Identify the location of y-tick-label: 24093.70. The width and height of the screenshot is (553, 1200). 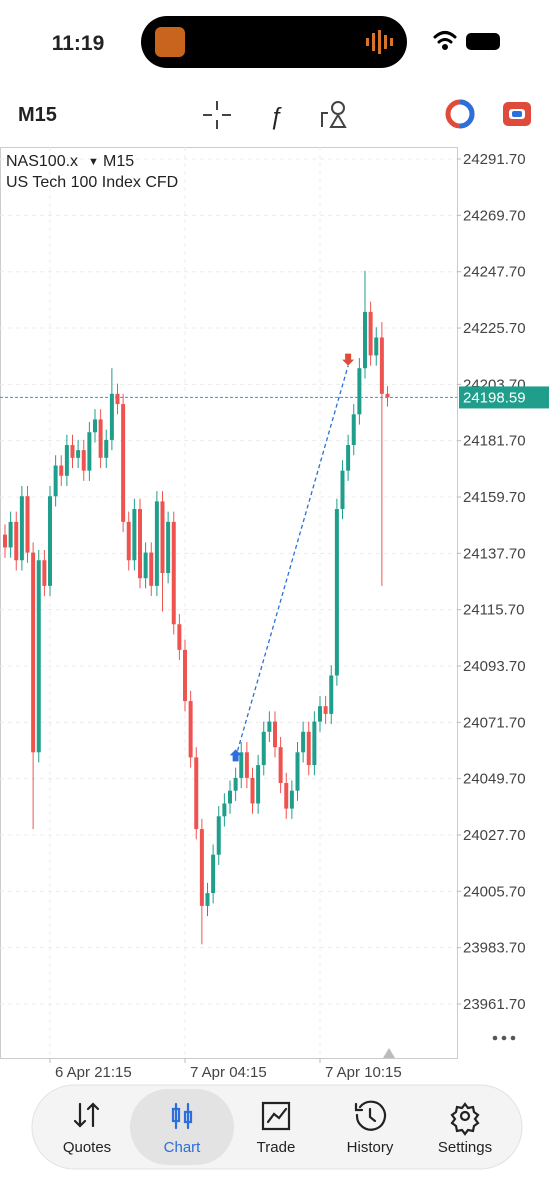
(494, 666).